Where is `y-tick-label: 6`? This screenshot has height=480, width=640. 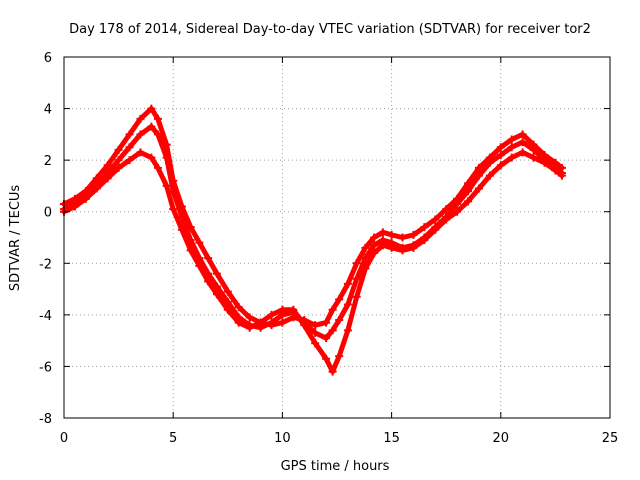
y-tick-label: 6 is located at coordinates (48, 58).